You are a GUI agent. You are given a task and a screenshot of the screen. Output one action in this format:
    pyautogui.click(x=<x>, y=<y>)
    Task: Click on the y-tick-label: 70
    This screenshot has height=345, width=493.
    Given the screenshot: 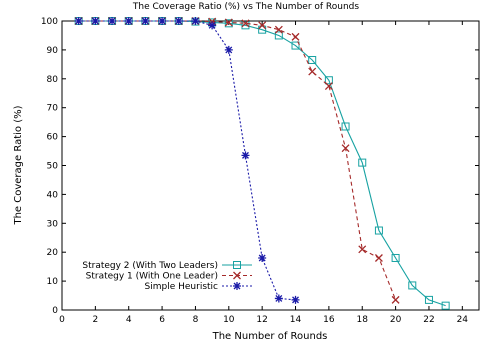 What is the action you would take?
    pyautogui.click(x=53, y=109)
    